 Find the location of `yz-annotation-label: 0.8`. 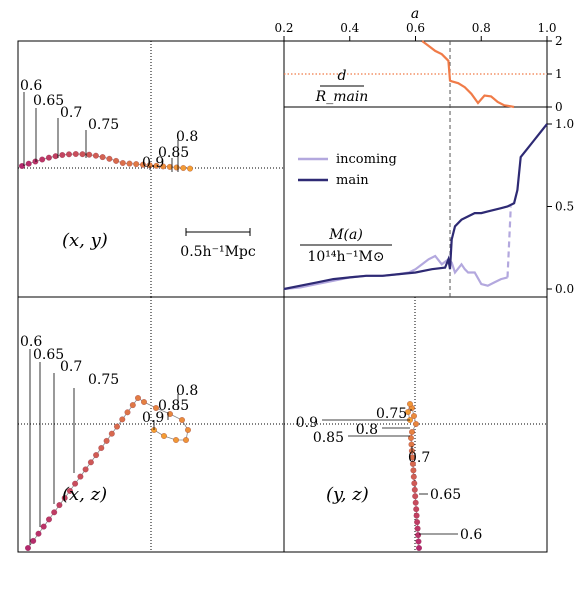

yz-annotation-label: 0.8 is located at coordinates (367, 430).